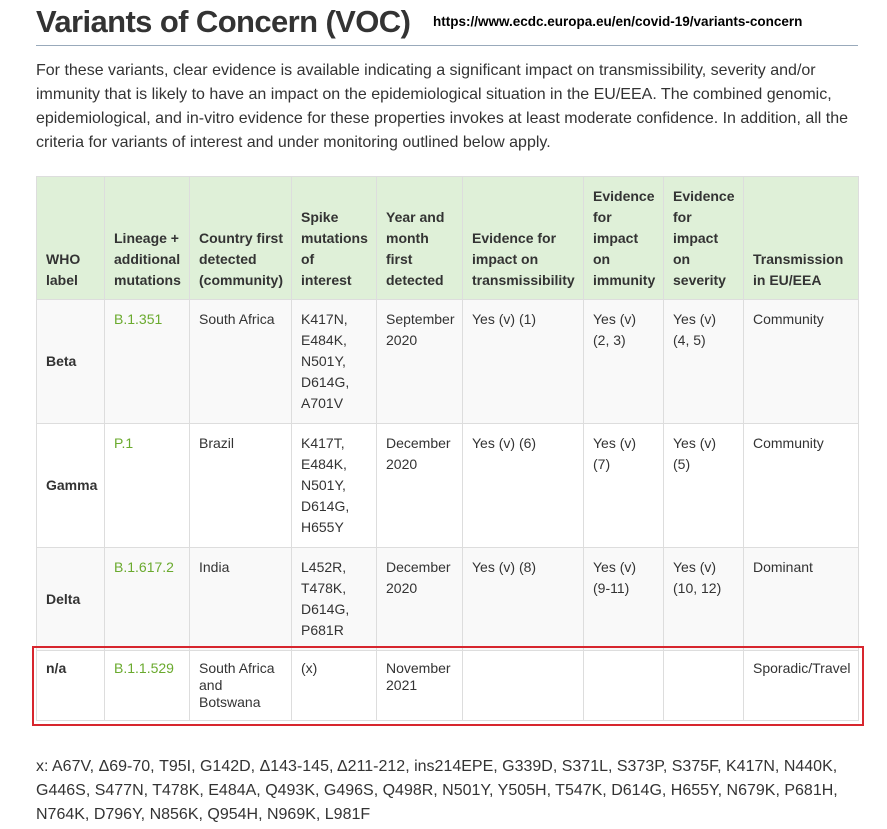 The image size is (887, 829). I want to click on table-cell: South Africa and Botswana, so click(240, 685).